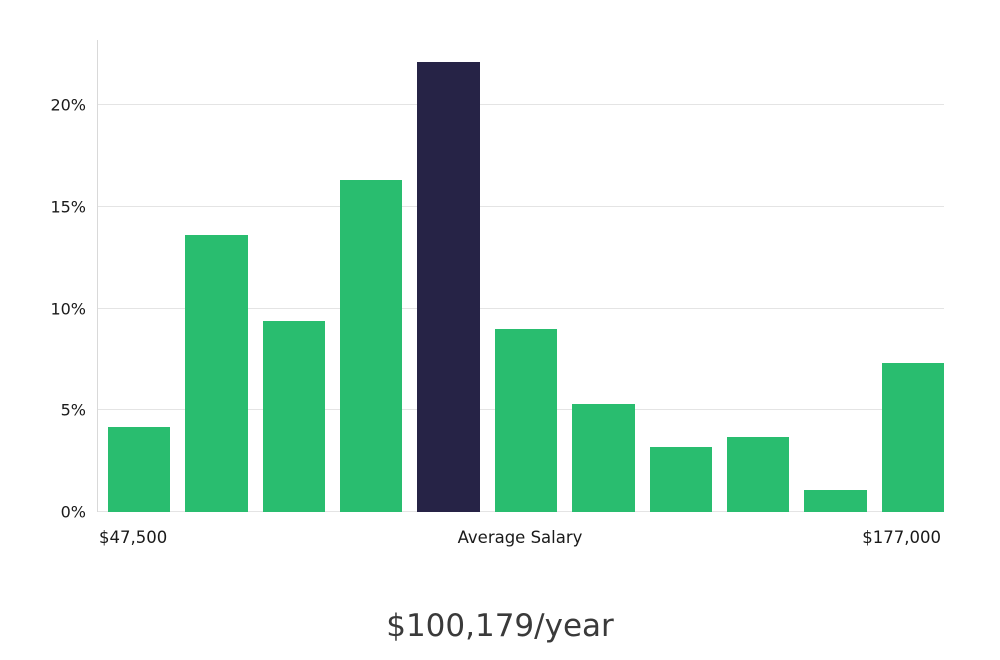  I want to click on gridline-10%, so click(521, 308).